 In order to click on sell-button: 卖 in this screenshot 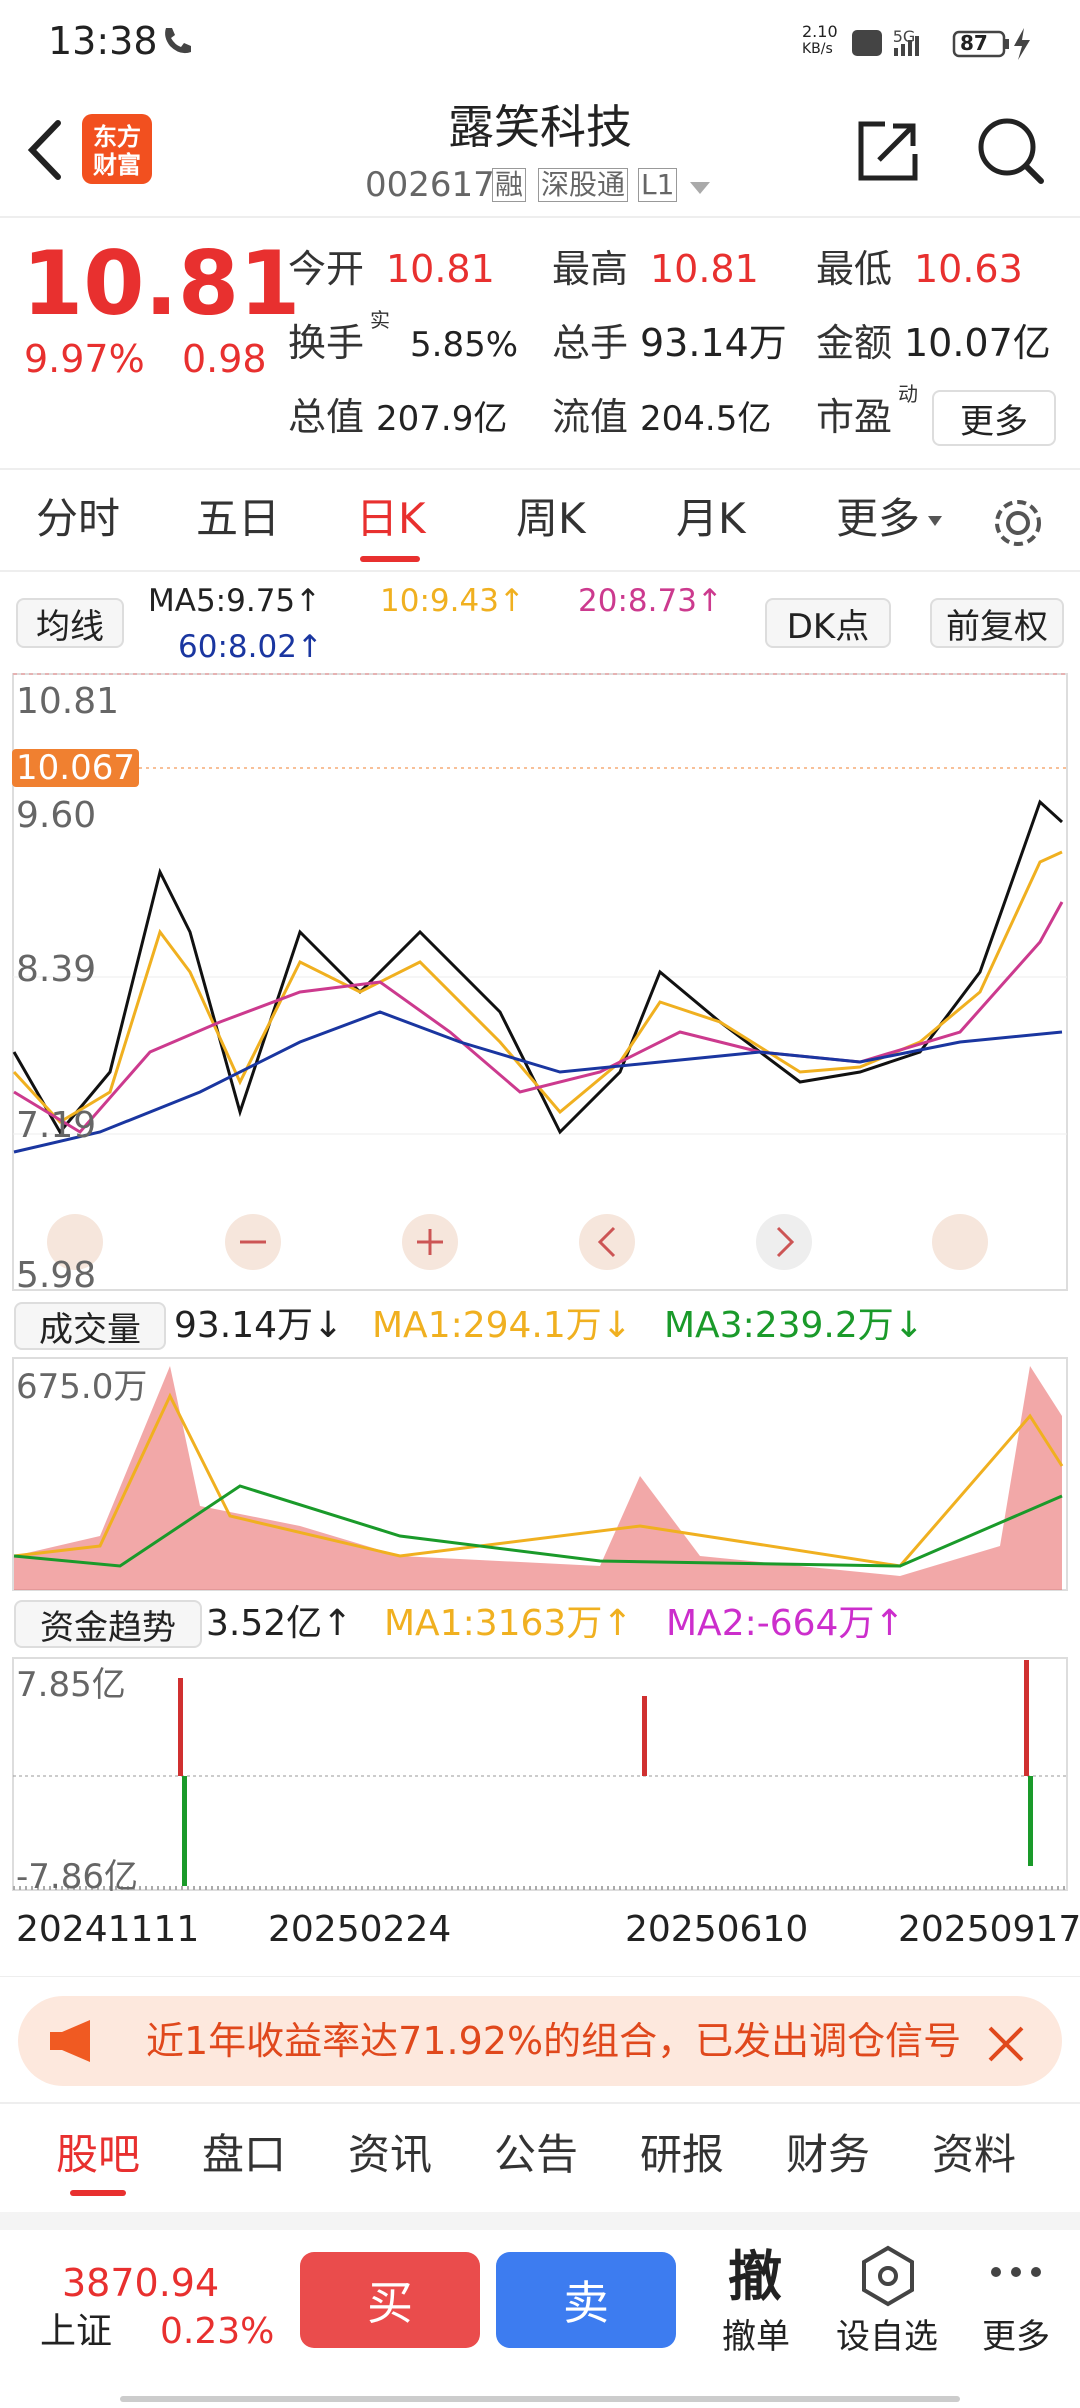, I will do `click(586, 2300)`.